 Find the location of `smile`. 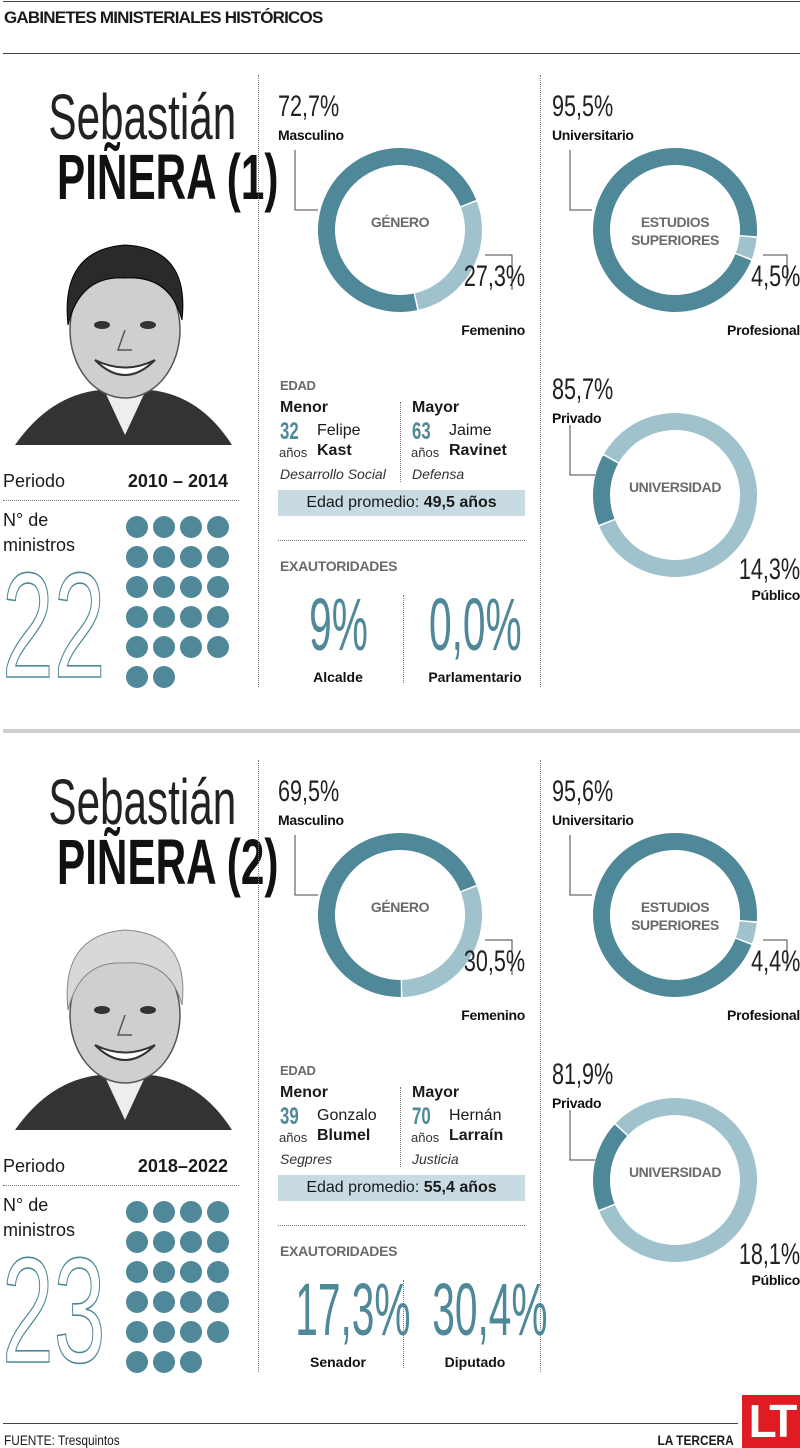

smile is located at coordinates (125, 367).